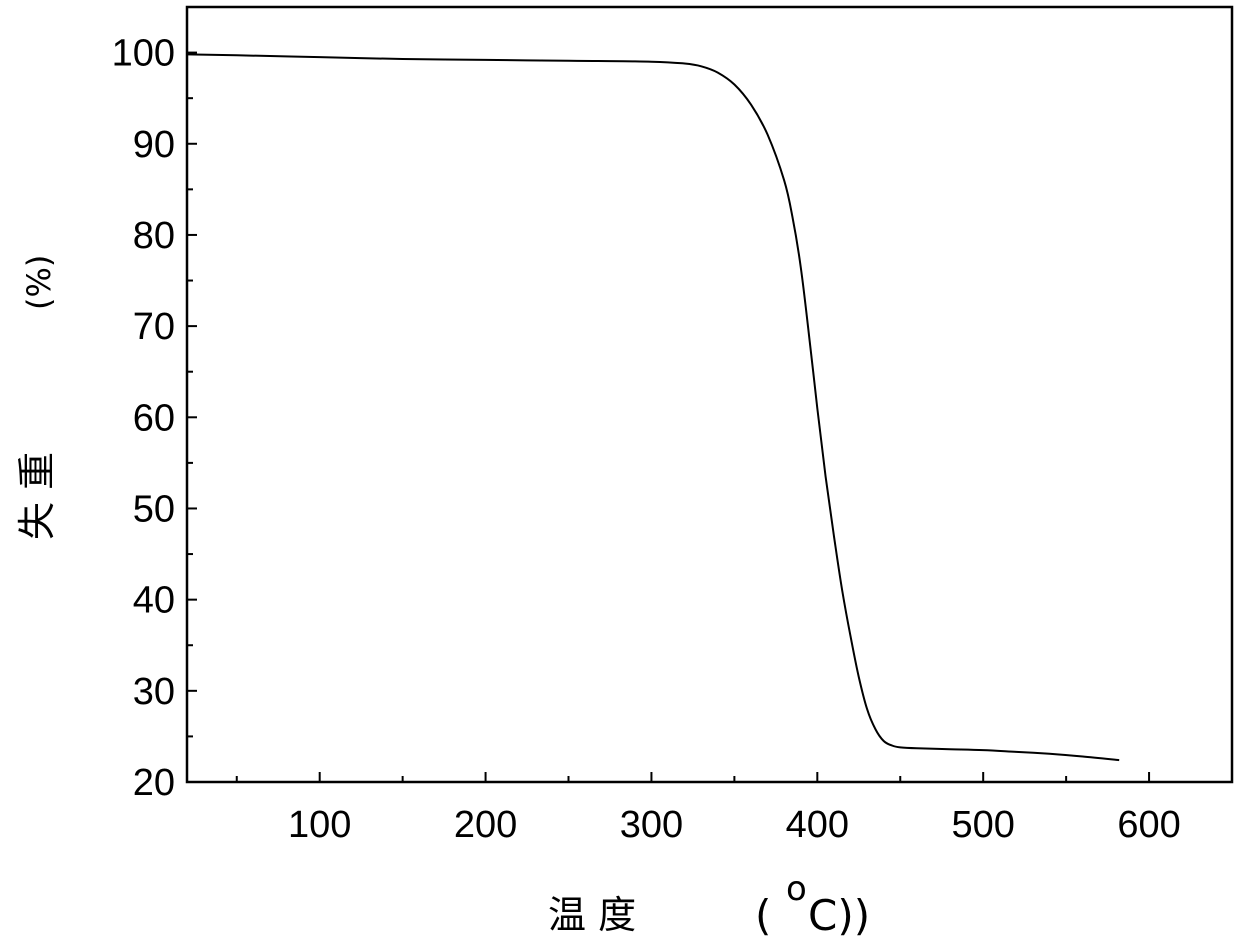 The image size is (1240, 944). Describe the element at coordinates (592, 915) in the screenshot. I see `x-axis-title-main: 温 度` at that location.